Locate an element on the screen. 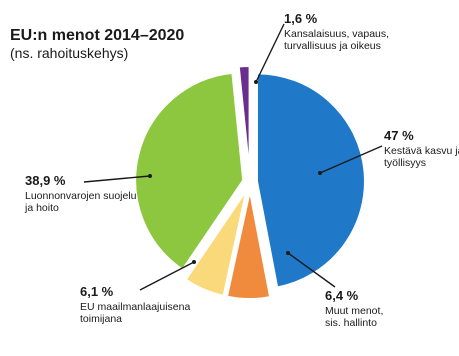 The width and height of the screenshot is (459, 356). slice-category-label: turvallisuus ja oikeus is located at coordinates (332, 46).